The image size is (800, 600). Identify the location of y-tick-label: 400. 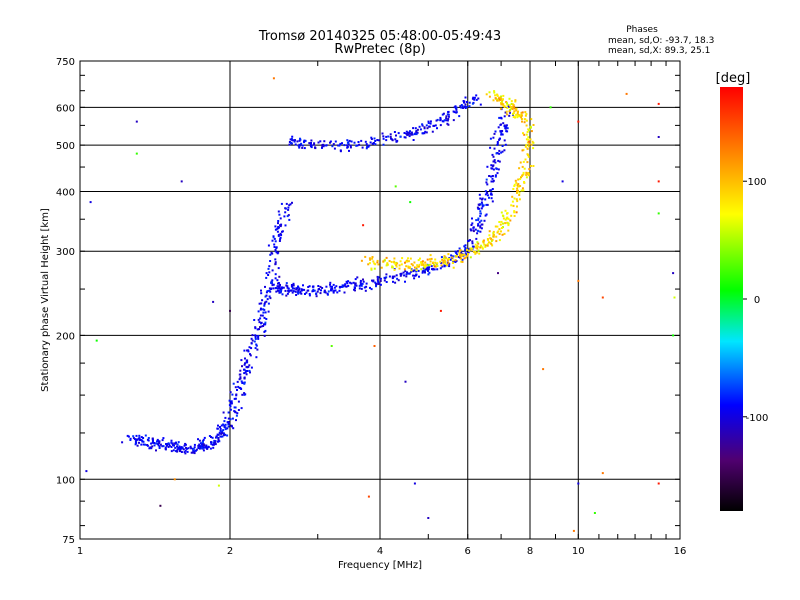
(65, 192).